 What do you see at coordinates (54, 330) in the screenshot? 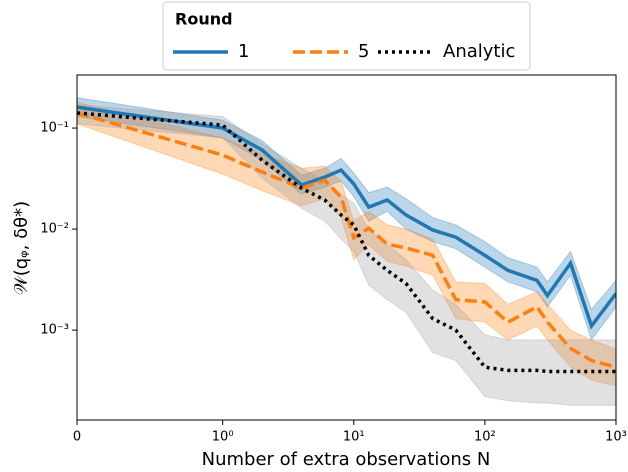
I see `y-tick-label: 10⁻³` at bounding box center [54, 330].